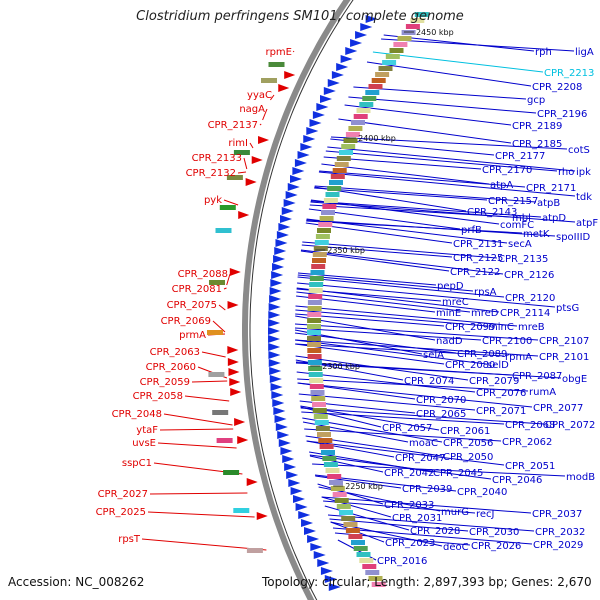 Image resolution: width=600 pixels, height=600 pixels. Describe the element at coordinates (501, 411) in the screenshot. I see `right-gene-label: CPR_2071` at that location.